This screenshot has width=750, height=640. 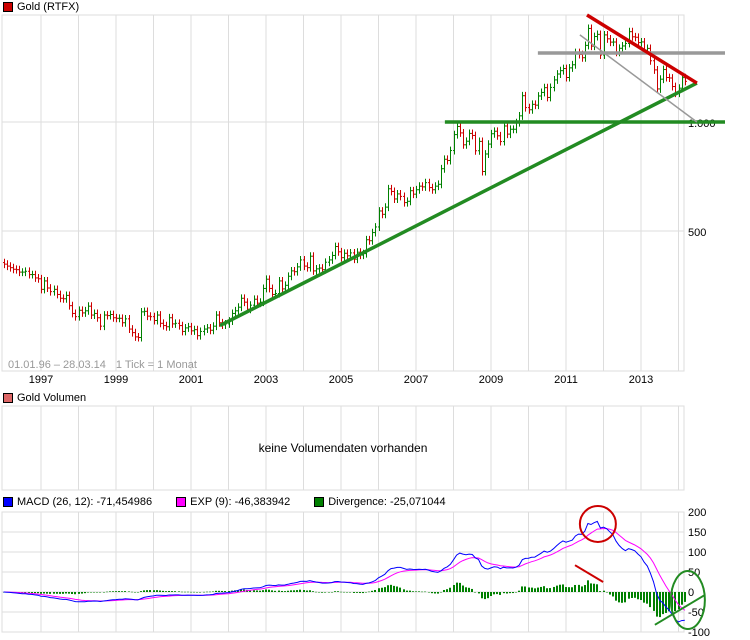 What do you see at coordinates (697, 553) in the screenshot?
I see `macd-y-tick-label: 100` at bounding box center [697, 553].